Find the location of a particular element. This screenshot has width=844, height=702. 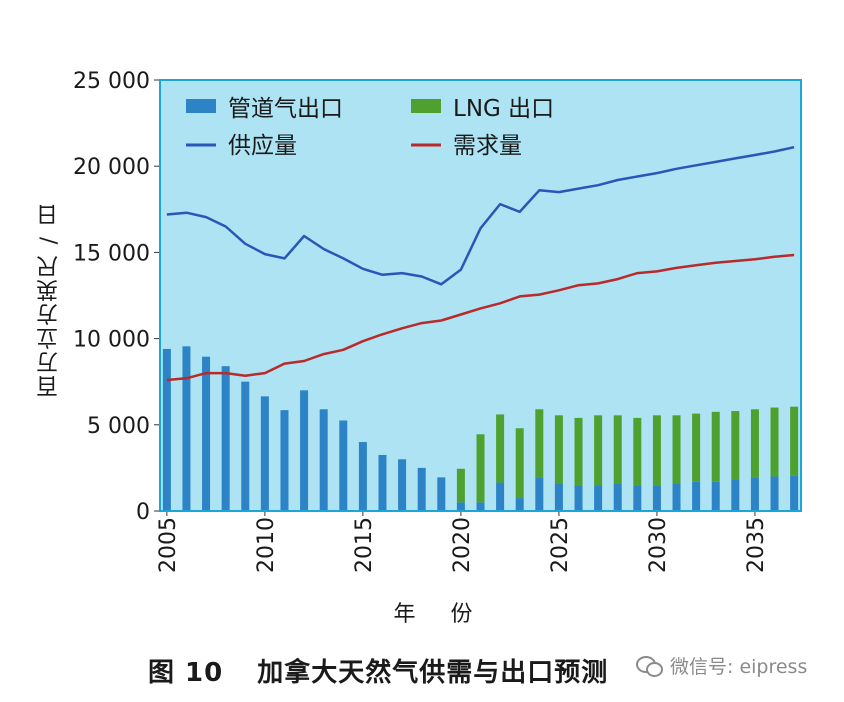

y-tick-label: 5 000 is located at coordinates (118, 426).